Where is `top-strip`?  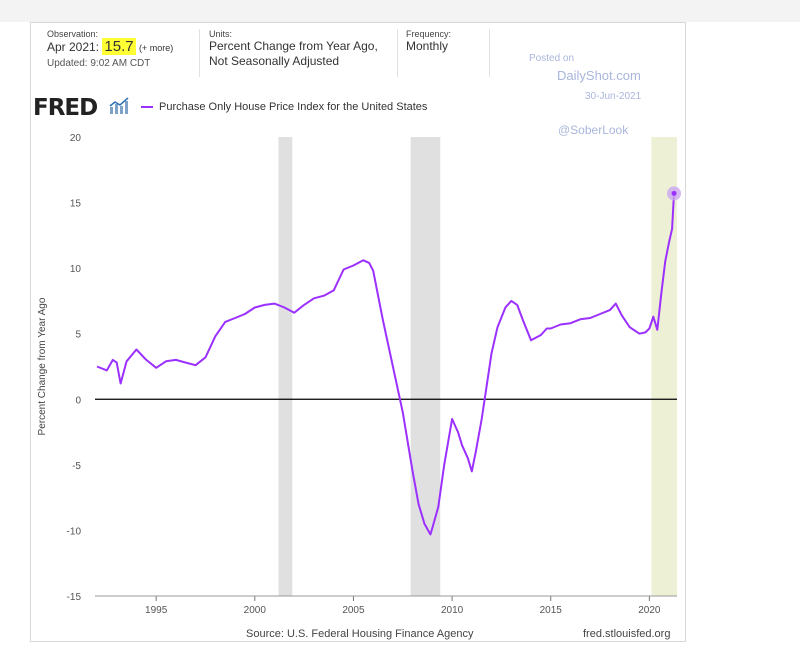
top-strip is located at coordinates (400, 11).